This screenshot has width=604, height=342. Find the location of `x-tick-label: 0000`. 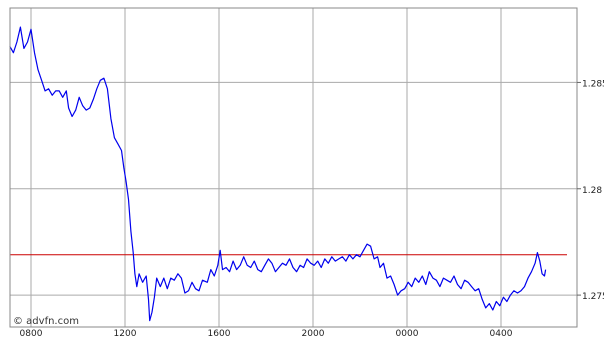

x-tick-label: 0000 is located at coordinates (407, 333).